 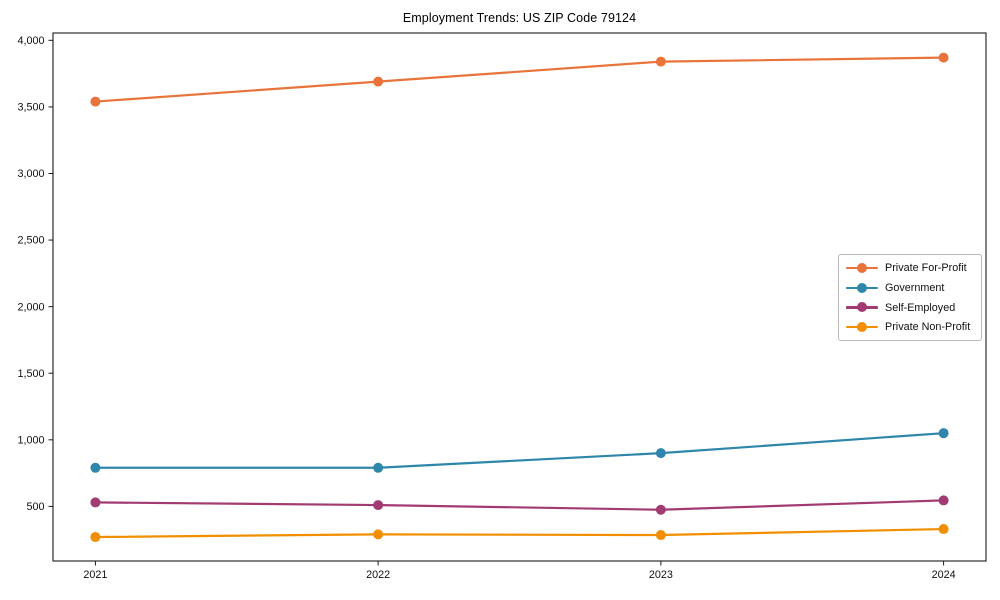 What do you see at coordinates (35, 507) in the screenshot?
I see `y-tick-label: 500` at bounding box center [35, 507].